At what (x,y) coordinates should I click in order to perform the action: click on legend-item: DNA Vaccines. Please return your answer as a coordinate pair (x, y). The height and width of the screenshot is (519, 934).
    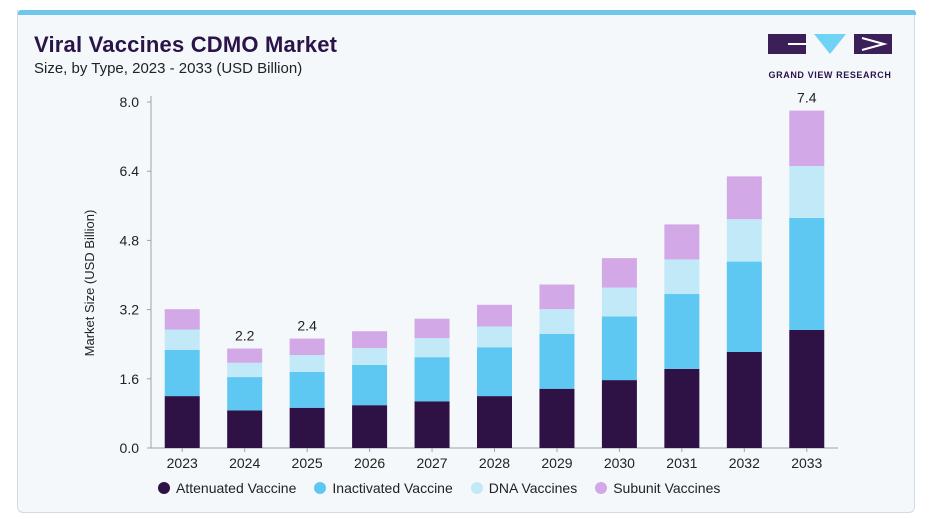
    Looking at the image, I should click on (524, 488).